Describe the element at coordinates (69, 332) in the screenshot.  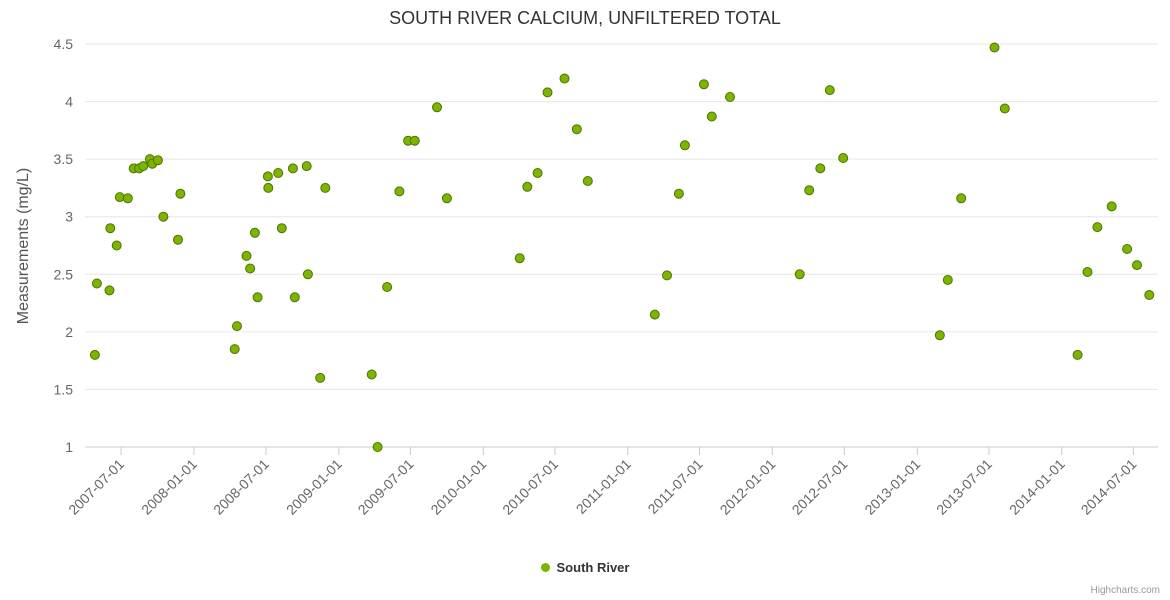
I see `y-tick-label: 2` at that location.